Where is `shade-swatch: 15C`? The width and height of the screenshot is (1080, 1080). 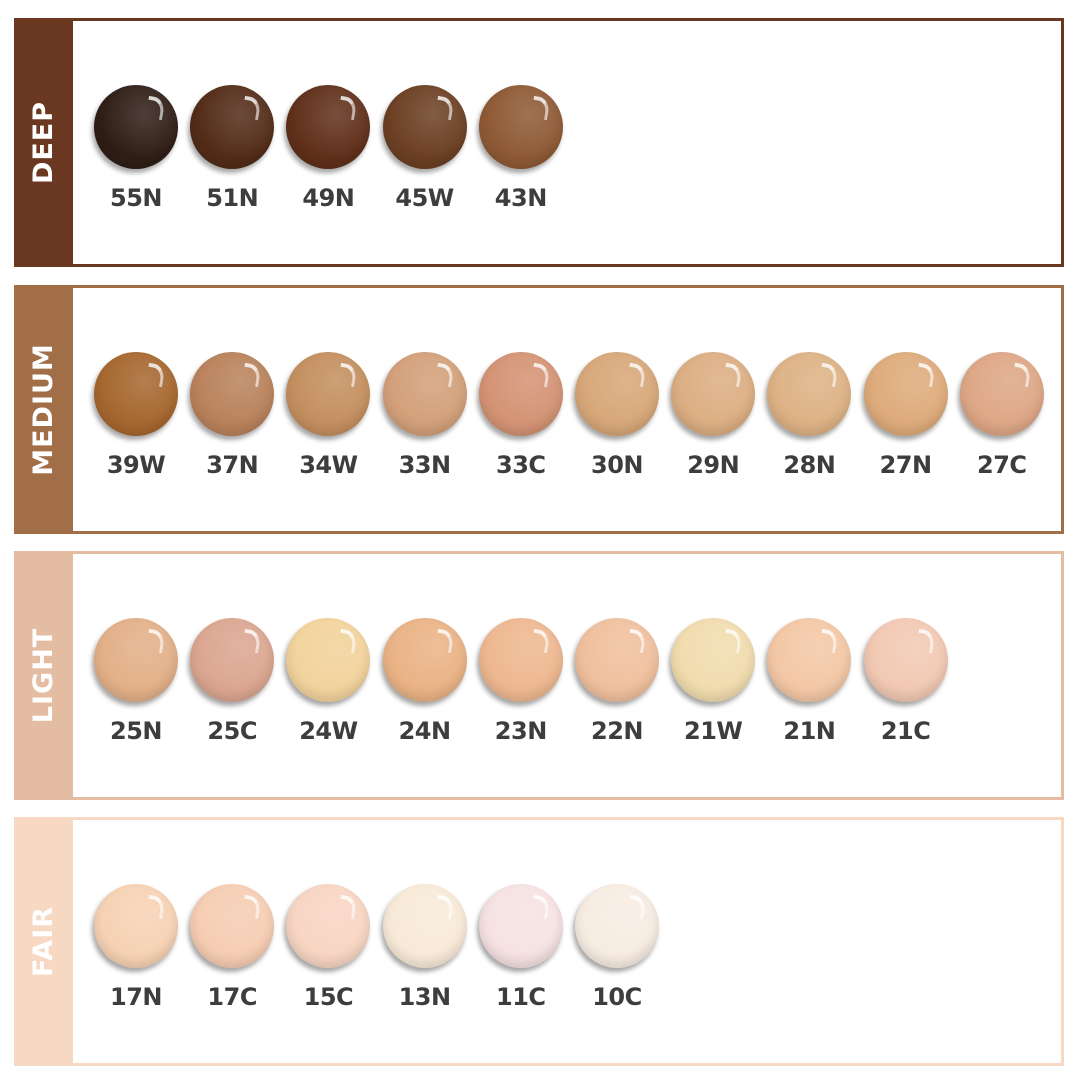
shade-swatch: 15C is located at coordinates (328, 947).